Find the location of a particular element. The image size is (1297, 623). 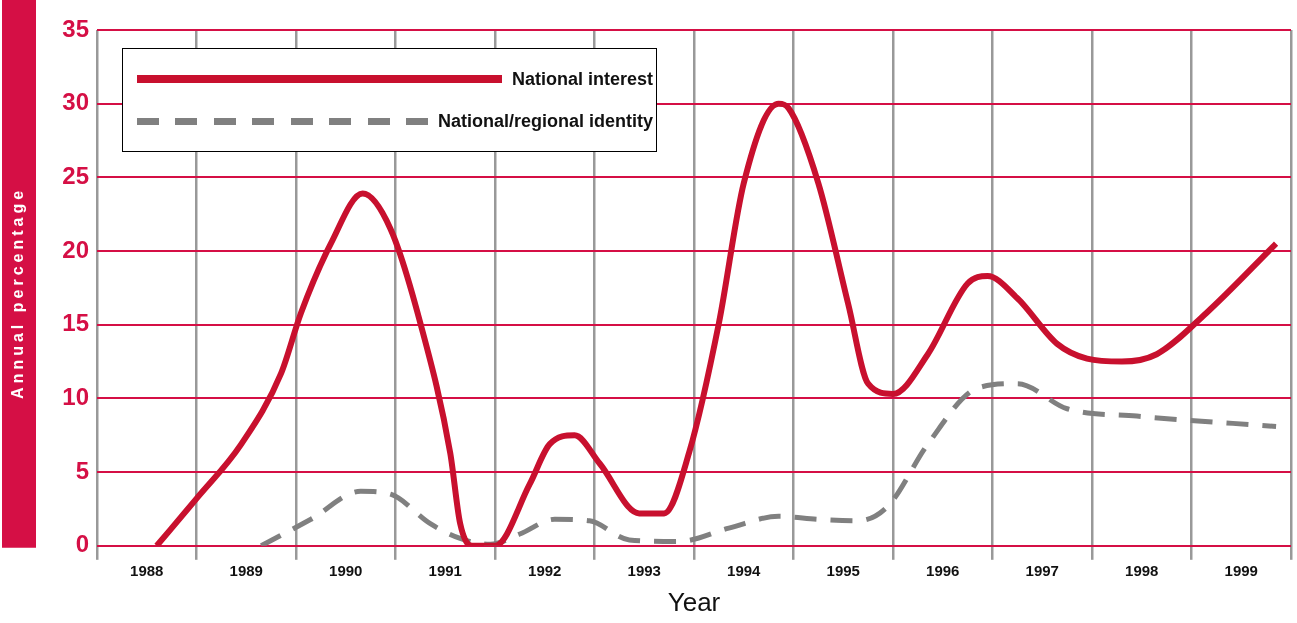

legend-label: National/regional identity is located at coordinates (545, 121).